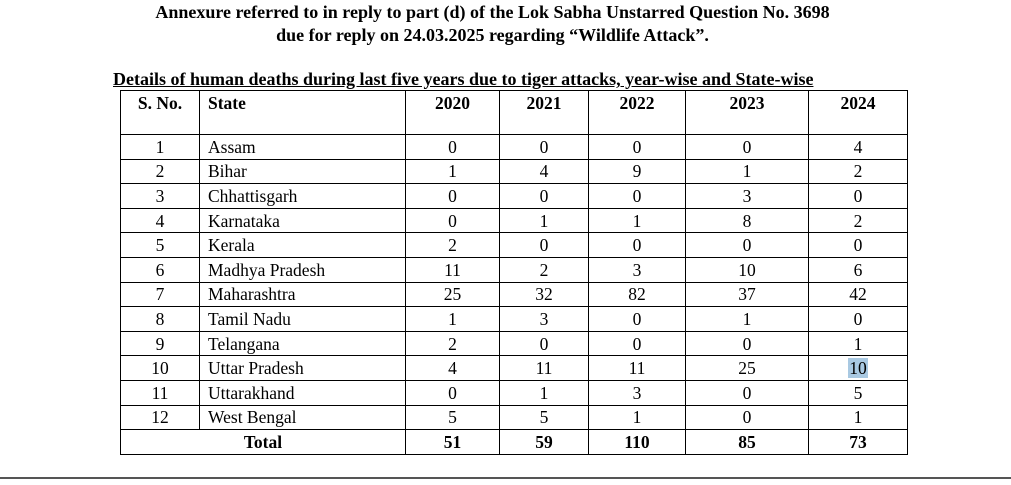 The image size is (1011, 485). I want to click on header-2020: 2020, so click(452, 112).